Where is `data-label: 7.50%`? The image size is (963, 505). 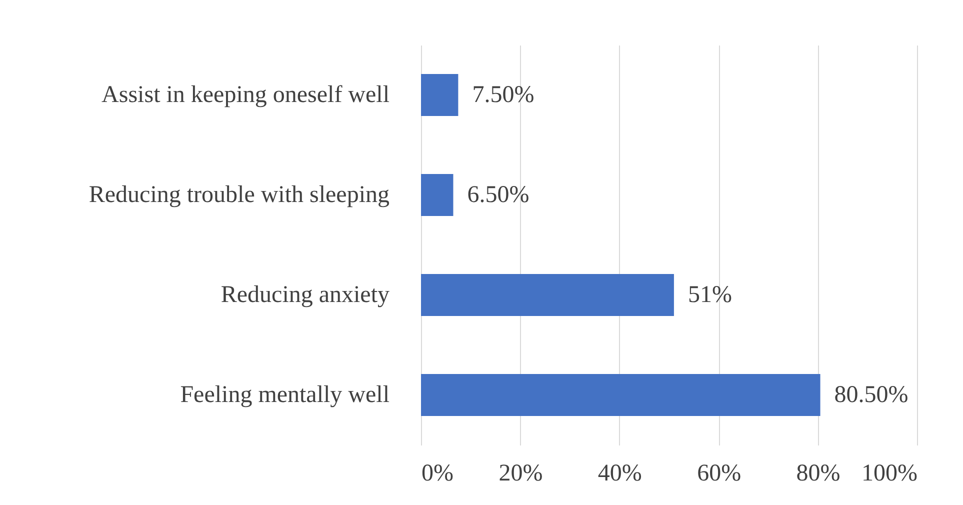 data-label: 7.50% is located at coordinates (503, 95).